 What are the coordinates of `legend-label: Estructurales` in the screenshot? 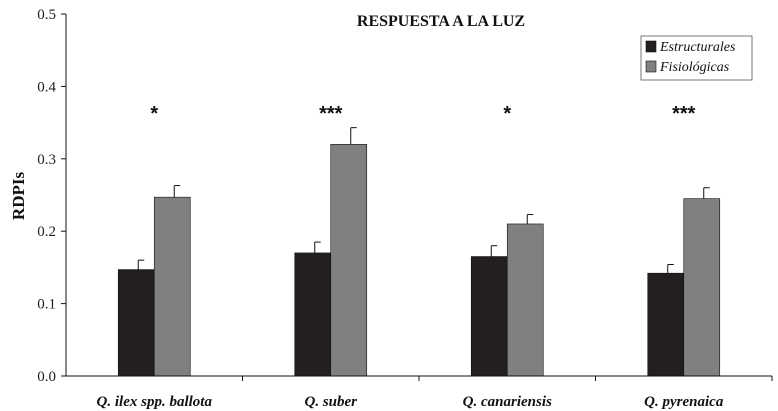 It's located at (697, 47).